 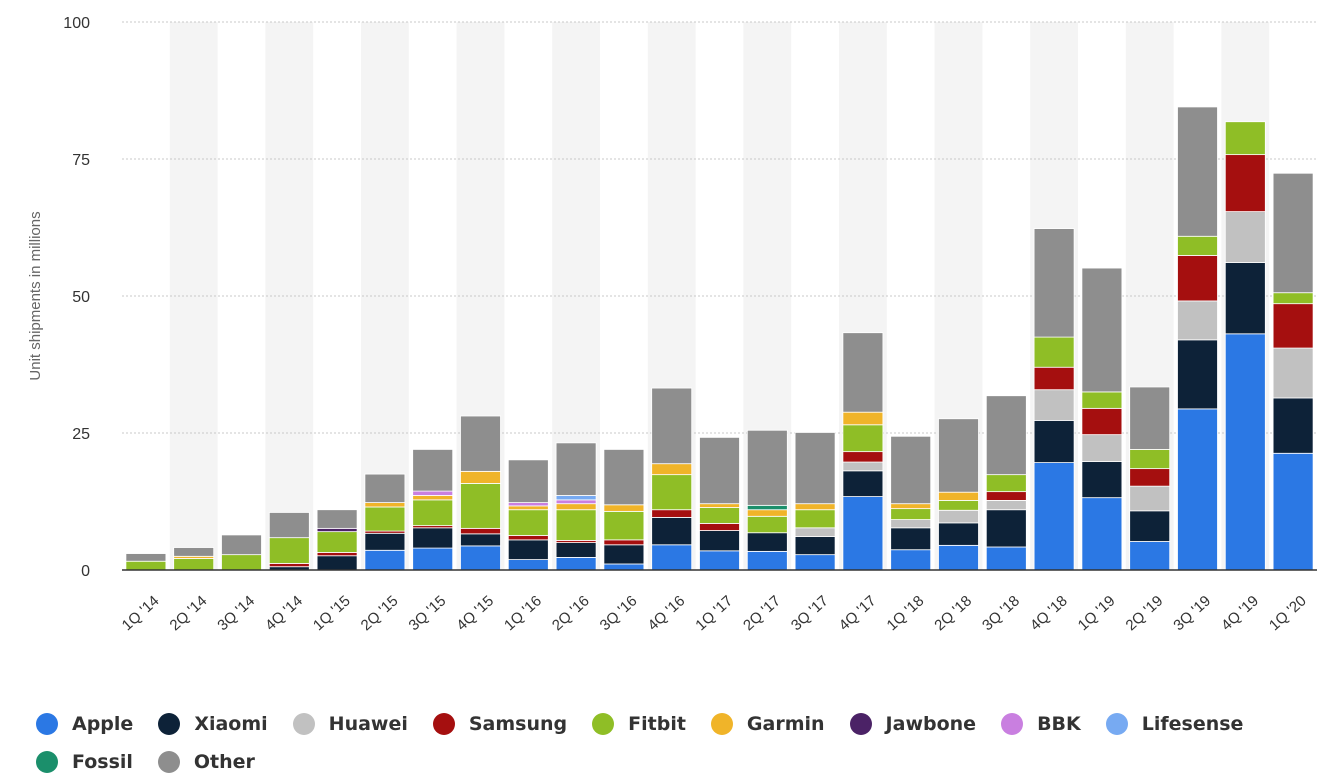 I want to click on legend-item-lifesense: Lifesense, so click(x=1174, y=724).